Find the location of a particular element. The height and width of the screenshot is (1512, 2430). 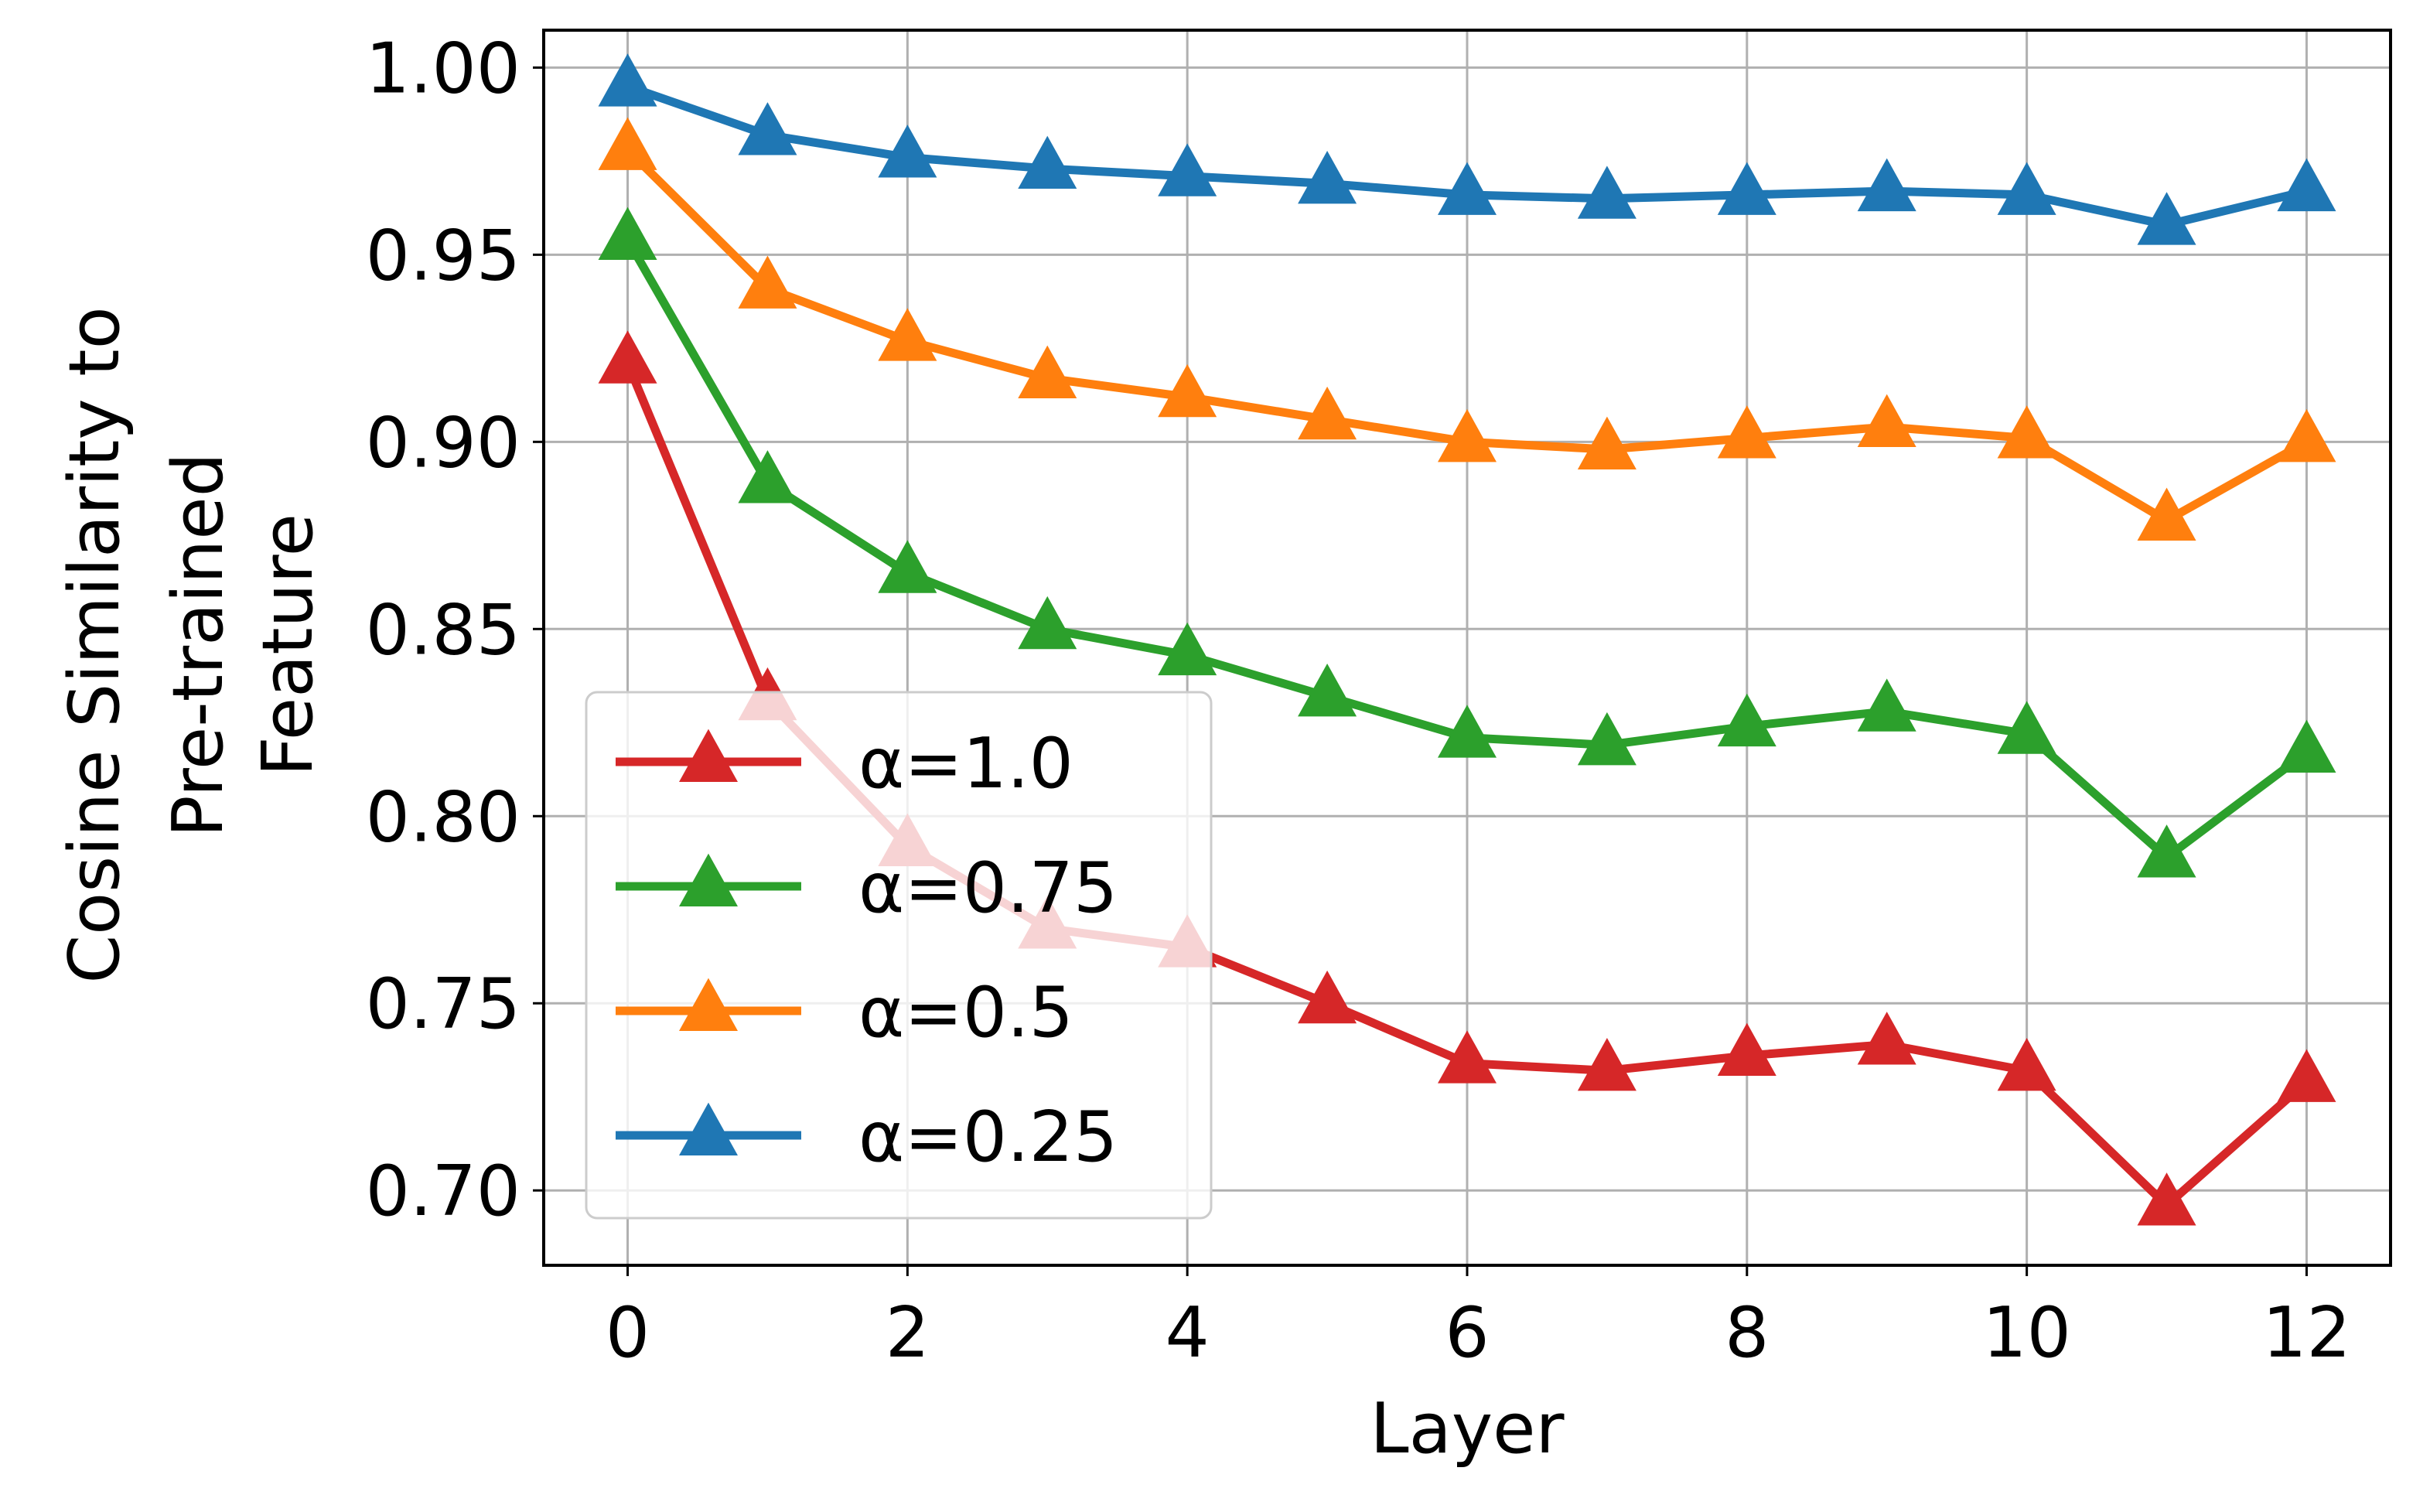

legend-label: α=1.0 is located at coordinates (965, 763).